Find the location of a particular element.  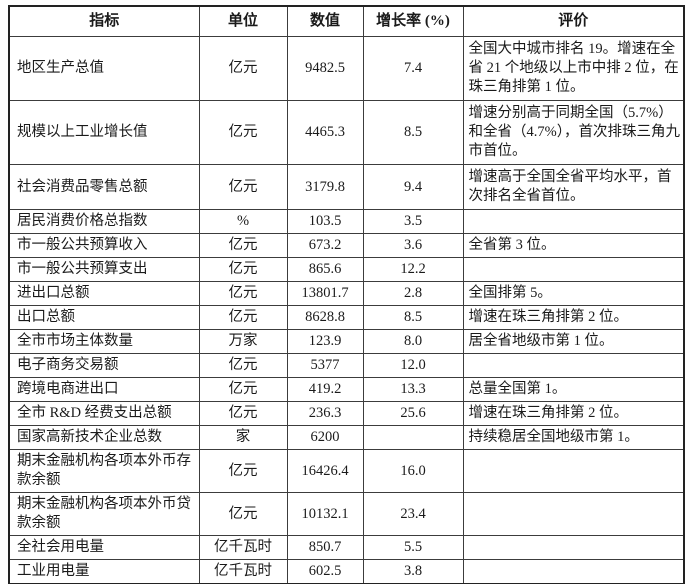

header-unit: 单位 is located at coordinates (243, 21).